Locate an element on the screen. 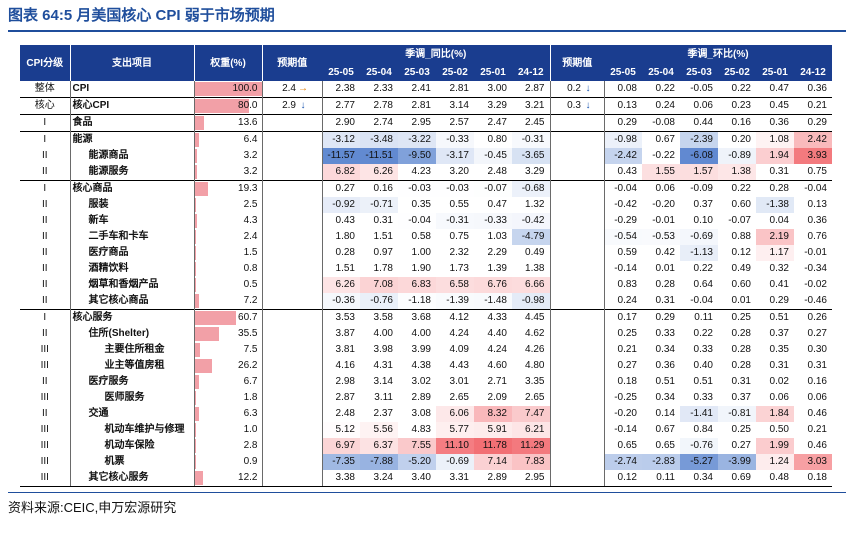 Image resolution: width=854 pixels, height=536 pixels. header-item: 支出项目 is located at coordinates (131, 63).